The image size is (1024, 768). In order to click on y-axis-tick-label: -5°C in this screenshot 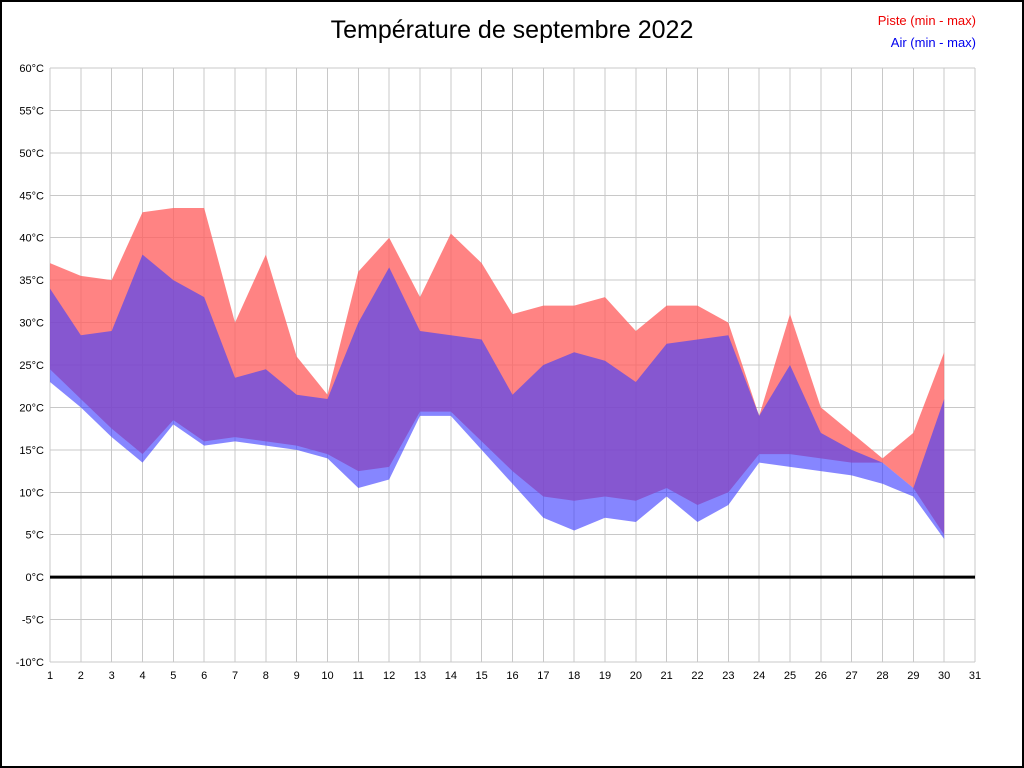, I will do `click(33, 621)`.